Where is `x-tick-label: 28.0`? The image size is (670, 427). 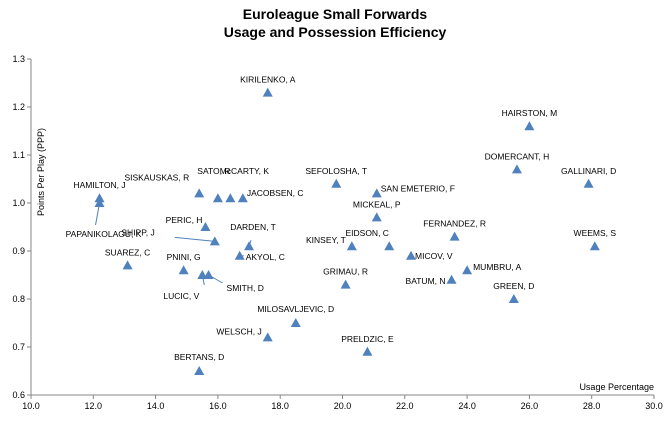
x-tick-label: 28.0 is located at coordinates (592, 406).